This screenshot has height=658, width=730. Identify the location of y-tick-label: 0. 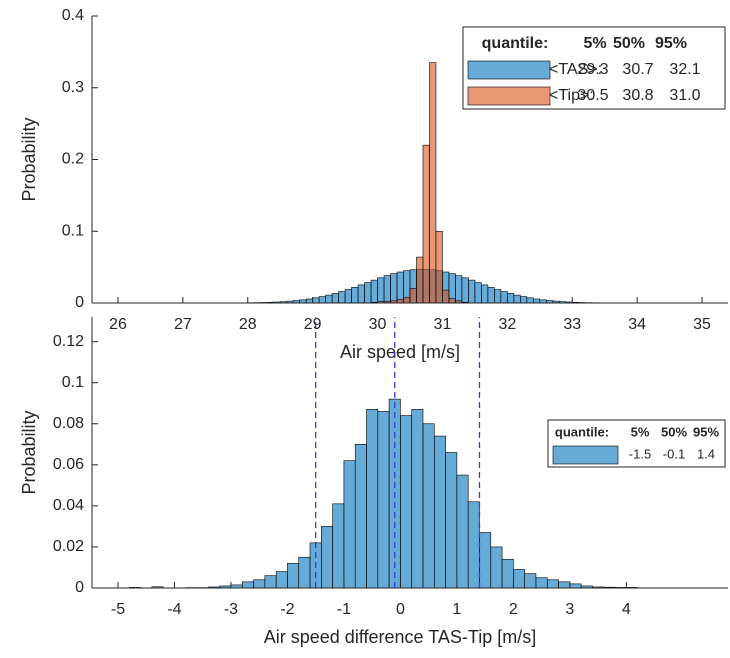
(79, 587).